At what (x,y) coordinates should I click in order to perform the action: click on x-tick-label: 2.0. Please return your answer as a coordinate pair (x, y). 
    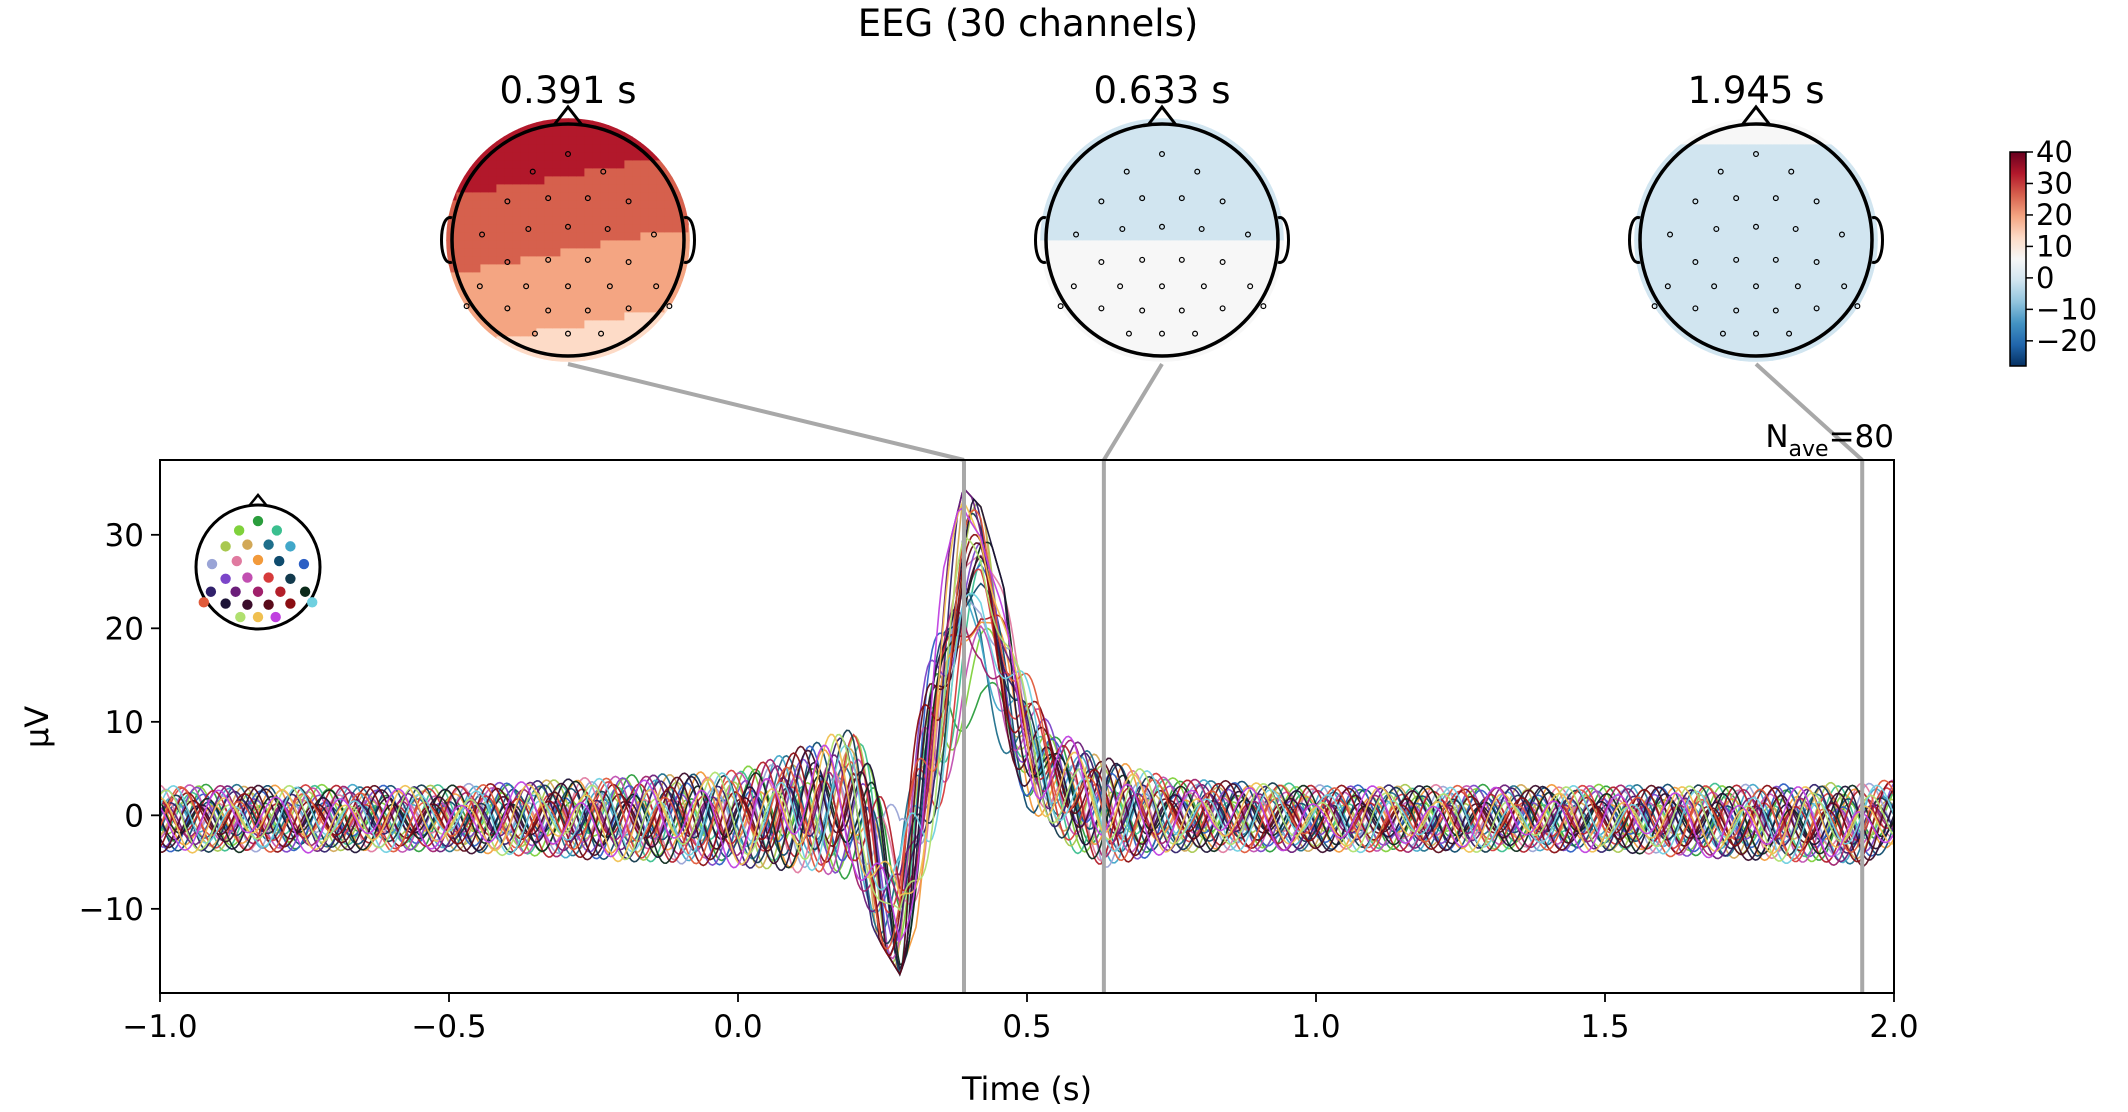
    Looking at the image, I should click on (1893, 1027).